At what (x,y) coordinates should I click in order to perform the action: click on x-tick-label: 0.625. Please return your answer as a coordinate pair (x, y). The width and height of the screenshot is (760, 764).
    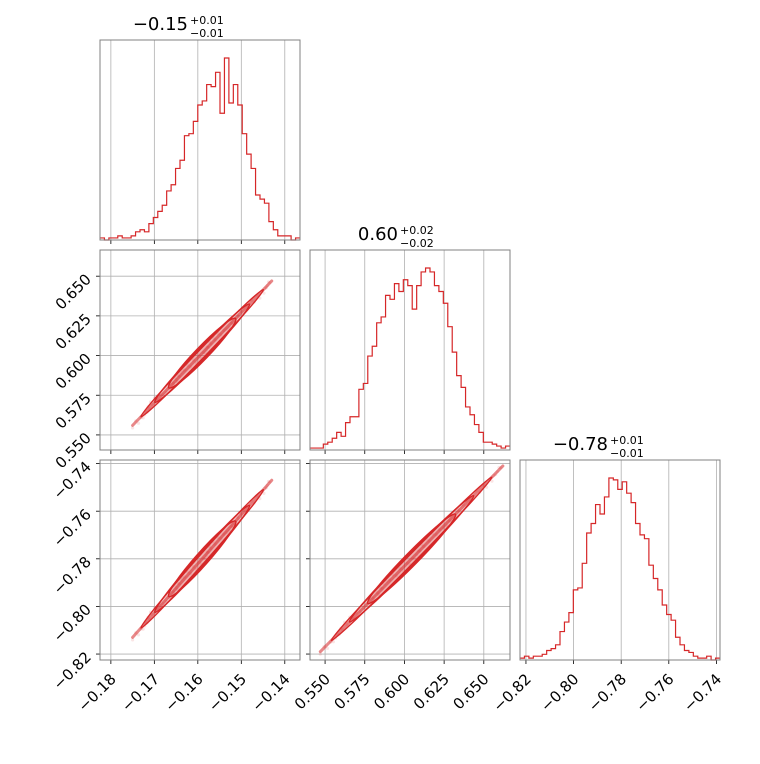
    Looking at the image, I should click on (431, 691).